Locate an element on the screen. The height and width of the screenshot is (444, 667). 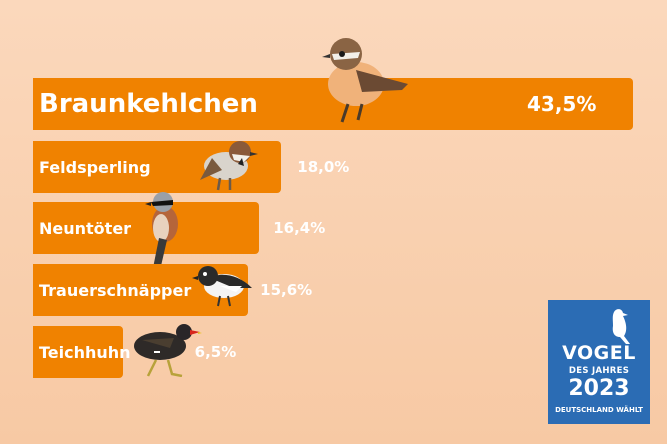
category-label: Feldsperling is located at coordinates (95, 167).